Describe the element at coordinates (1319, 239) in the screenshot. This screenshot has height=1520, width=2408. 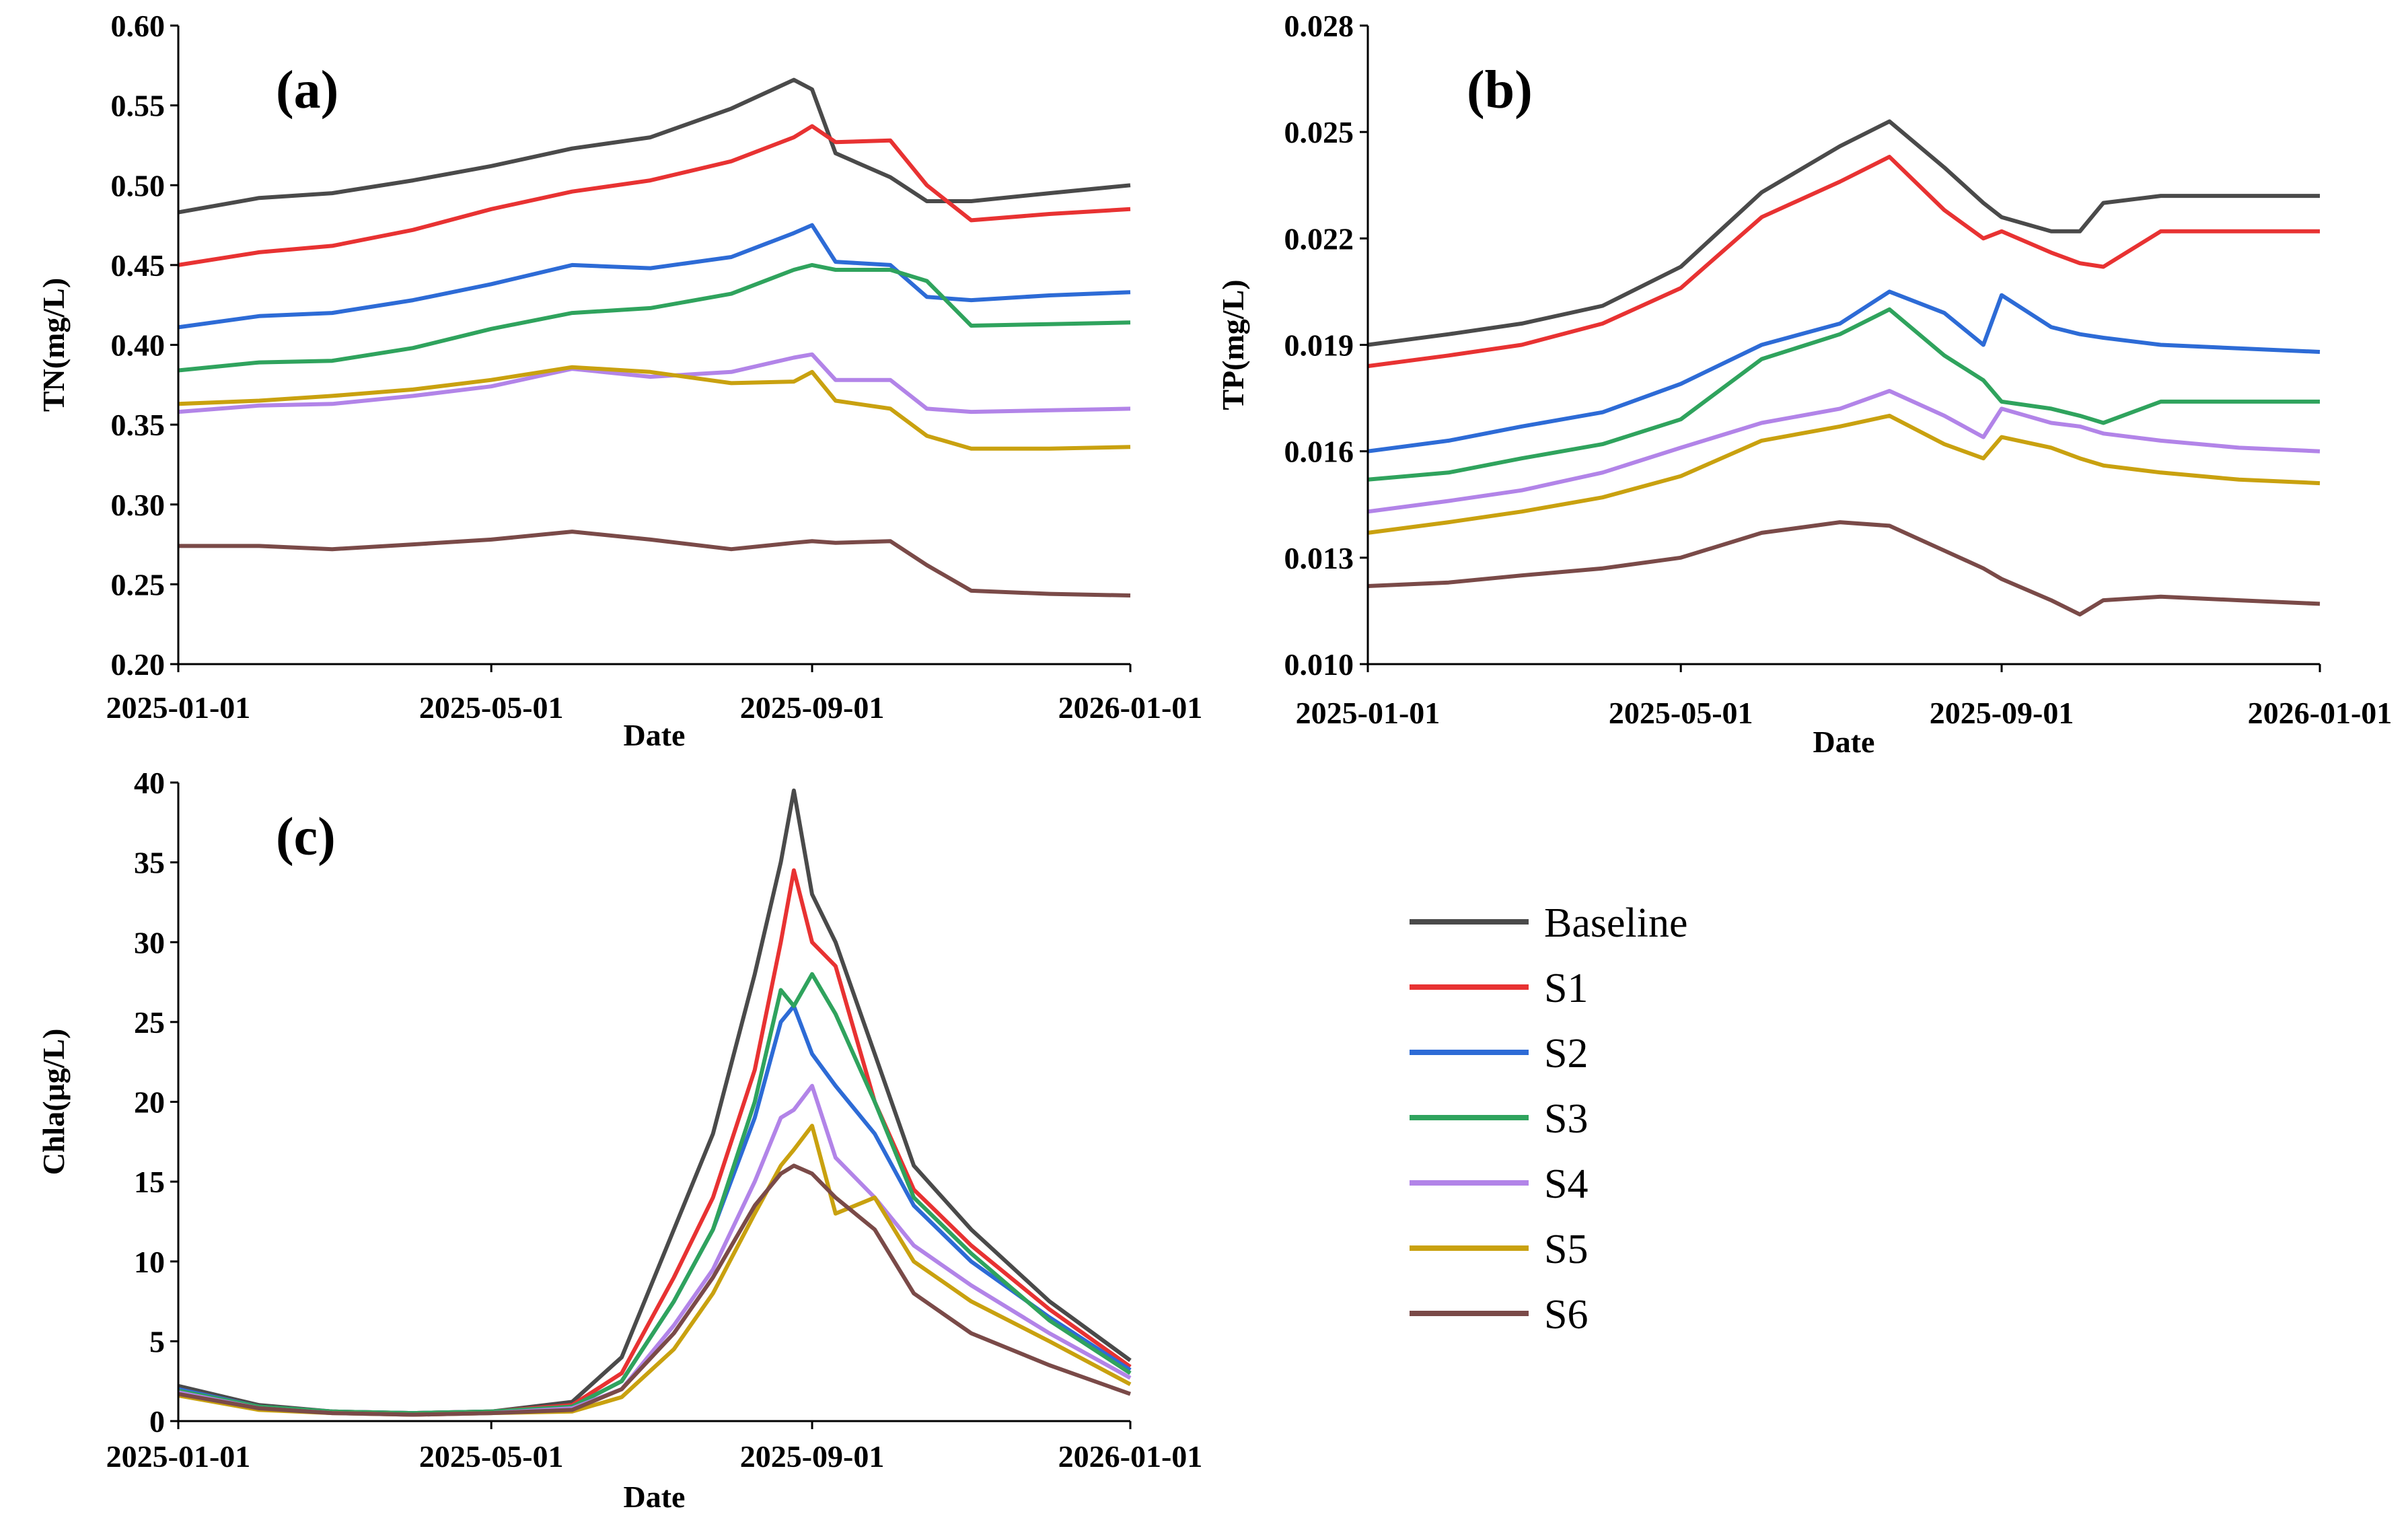
I see `y-tick-label: 0.022` at that location.